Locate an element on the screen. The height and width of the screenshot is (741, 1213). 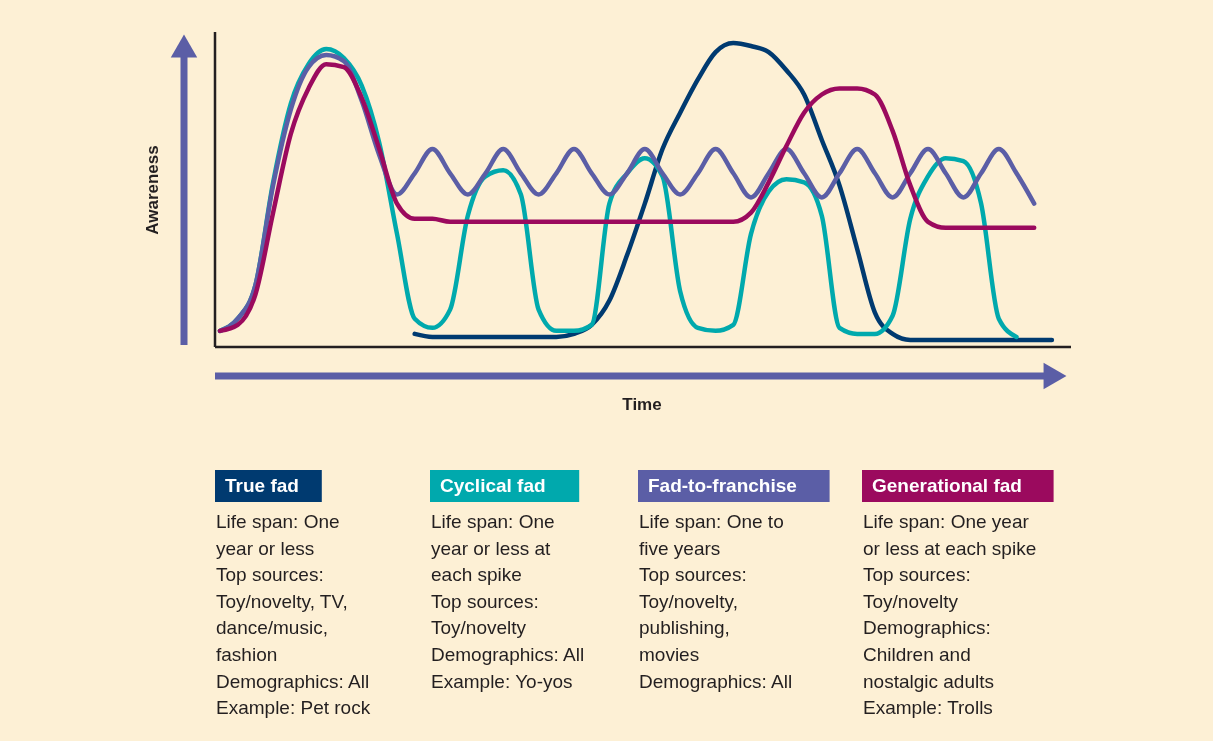
text: Life span: One year or less at each spike Top sources: Toy/novelty Demographics: Children and nostalgic adults Example: Trolls is located at coordinates (950, 615).